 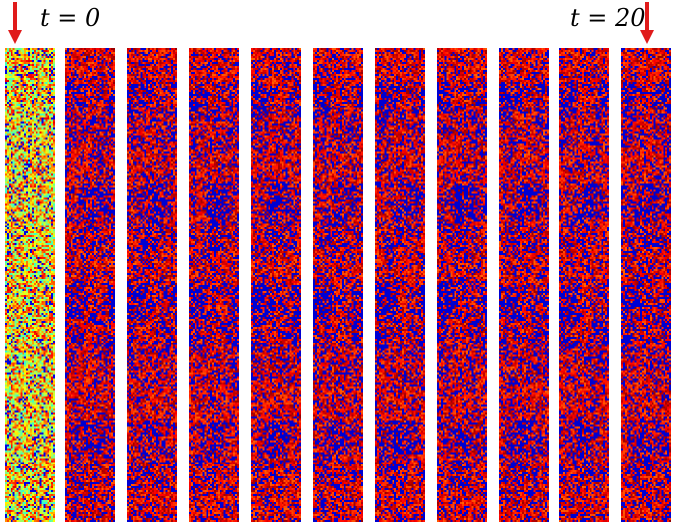 What do you see at coordinates (608, 18) in the screenshot?
I see `end-time-label: t = 20` at bounding box center [608, 18].